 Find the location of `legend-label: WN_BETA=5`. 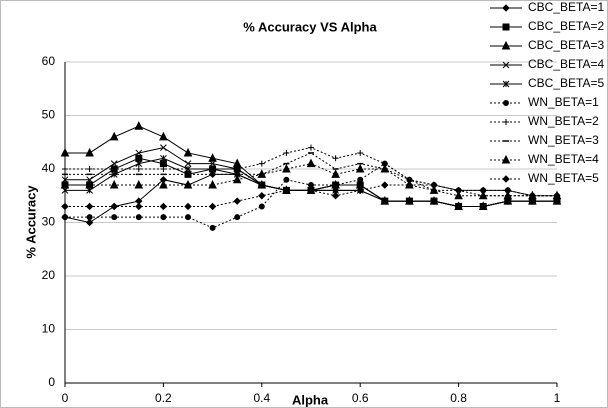

legend-label: WN_BETA=5 is located at coordinates (563, 178).